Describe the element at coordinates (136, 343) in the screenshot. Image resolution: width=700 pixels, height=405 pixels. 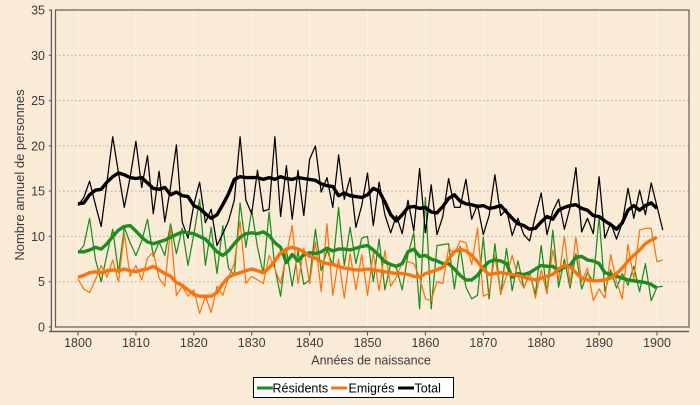
I see `svg-text: 1810` at that location.